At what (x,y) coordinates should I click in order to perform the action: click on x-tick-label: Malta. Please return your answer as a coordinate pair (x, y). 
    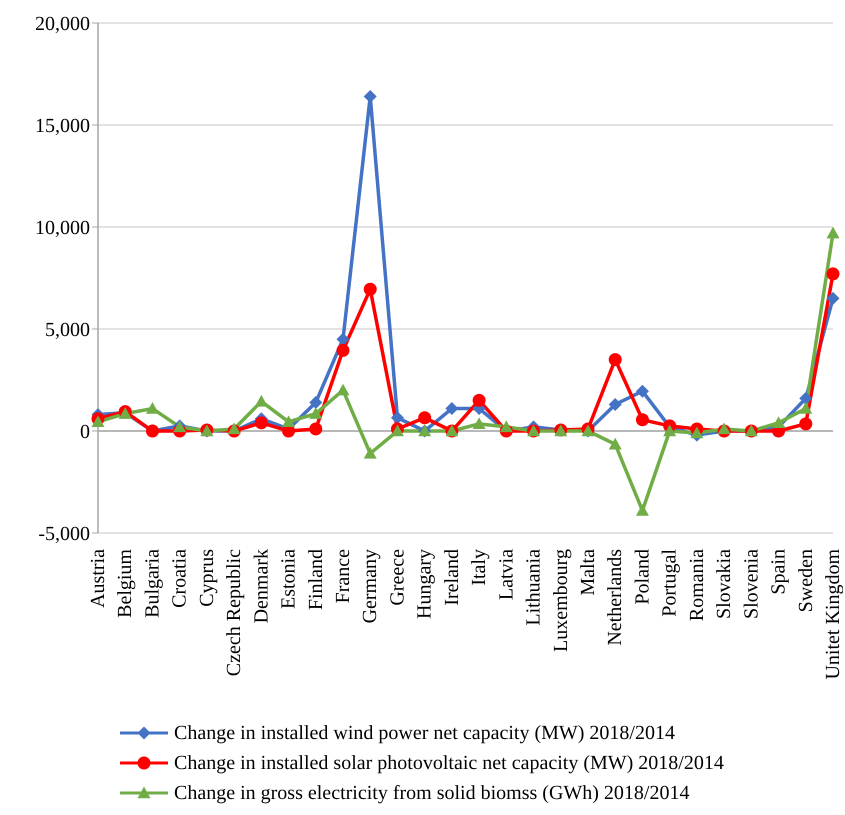
    Looking at the image, I should click on (588, 572).